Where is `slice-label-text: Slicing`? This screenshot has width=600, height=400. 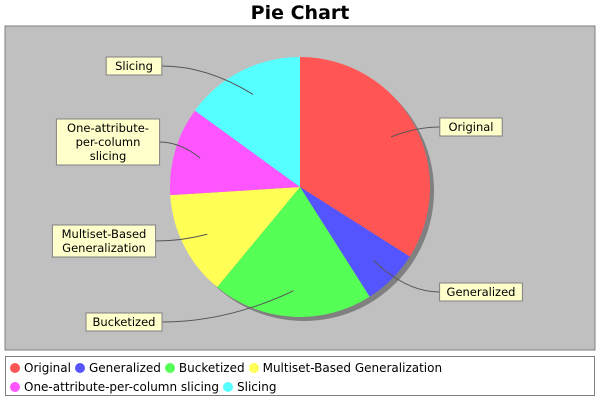 slice-label-text: Slicing is located at coordinates (134, 66).